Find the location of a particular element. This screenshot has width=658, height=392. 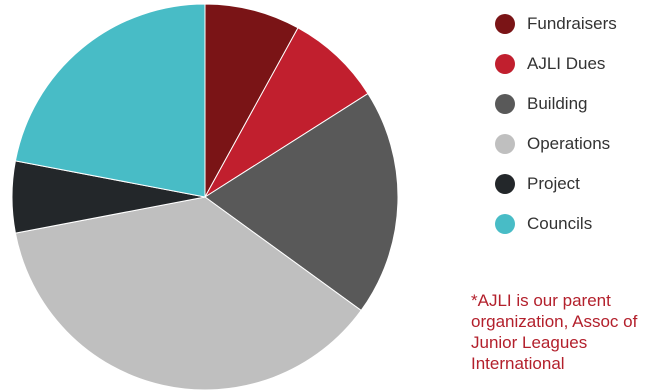

legend-item-fundraisers: Fundraisers is located at coordinates (556, 24).